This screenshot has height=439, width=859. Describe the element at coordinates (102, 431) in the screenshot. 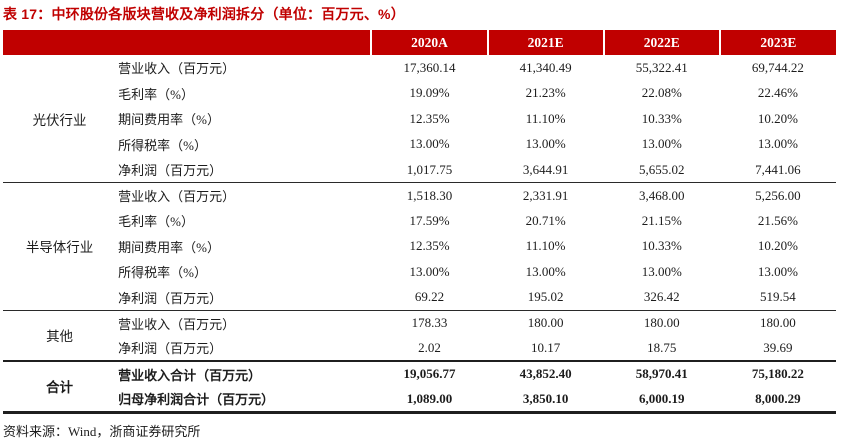

I see `data-source-note: 资料来源：Wind，浙商证券研究所` at that location.